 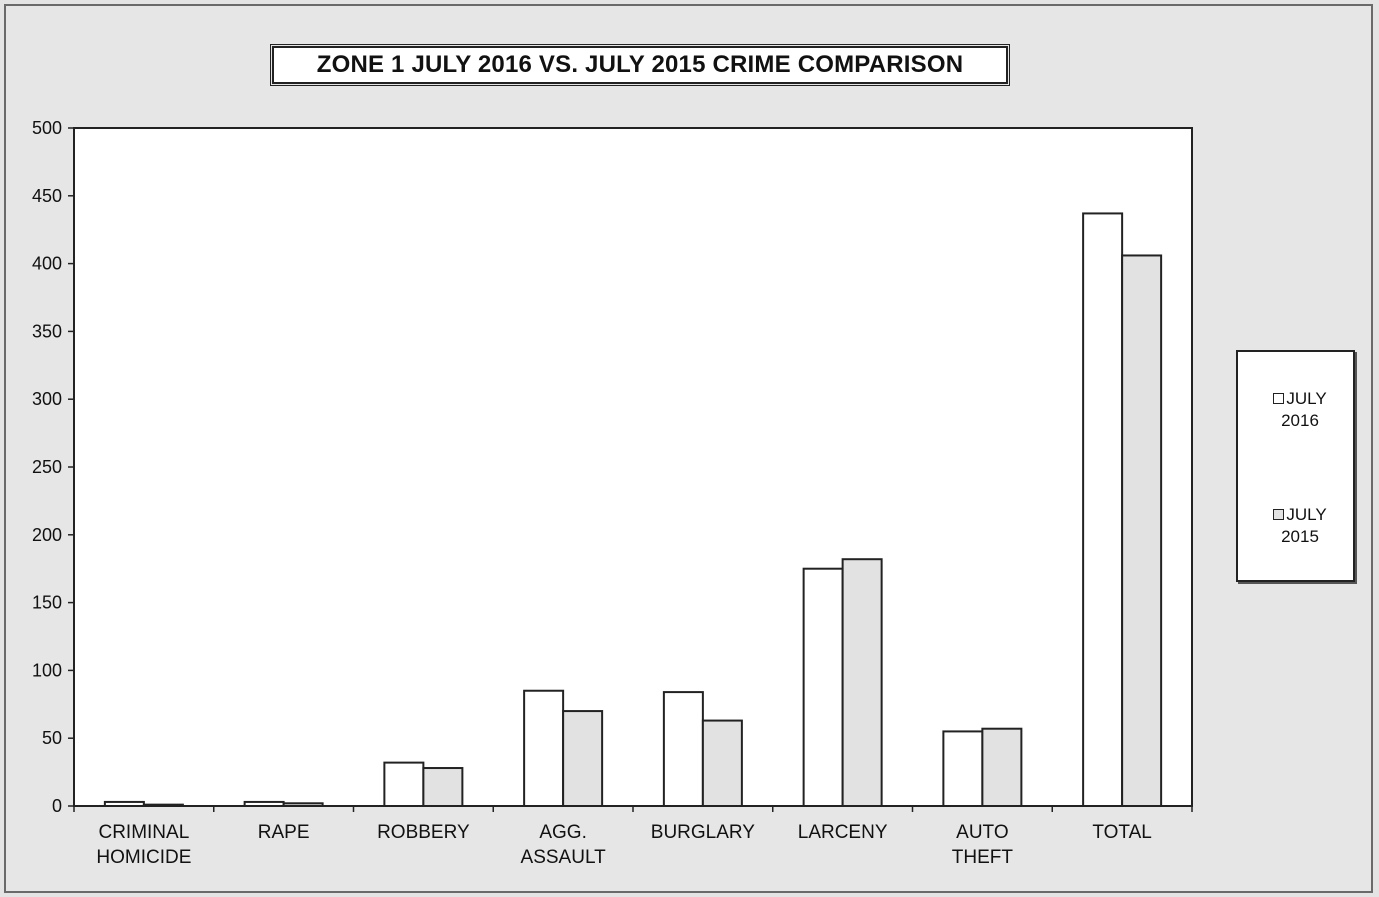 What do you see at coordinates (57, 806) in the screenshot?
I see `y-tick-label: 0` at bounding box center [57, 806].